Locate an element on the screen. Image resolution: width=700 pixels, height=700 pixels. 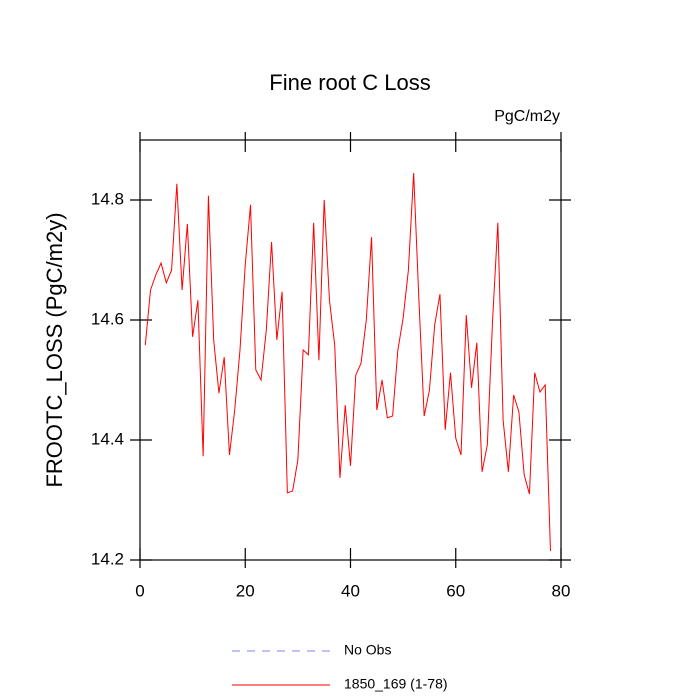
x-tick-label: 0 is located at coordinates (139, 590).